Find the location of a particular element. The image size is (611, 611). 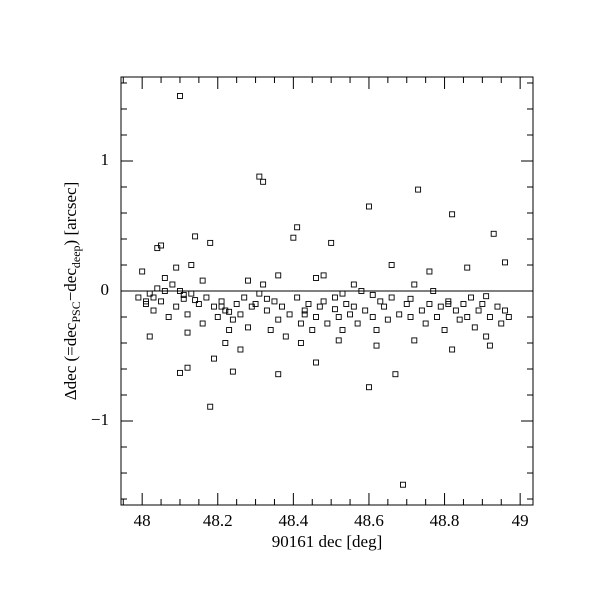

y-label-sub: deep is located at coordinates (76, 256).